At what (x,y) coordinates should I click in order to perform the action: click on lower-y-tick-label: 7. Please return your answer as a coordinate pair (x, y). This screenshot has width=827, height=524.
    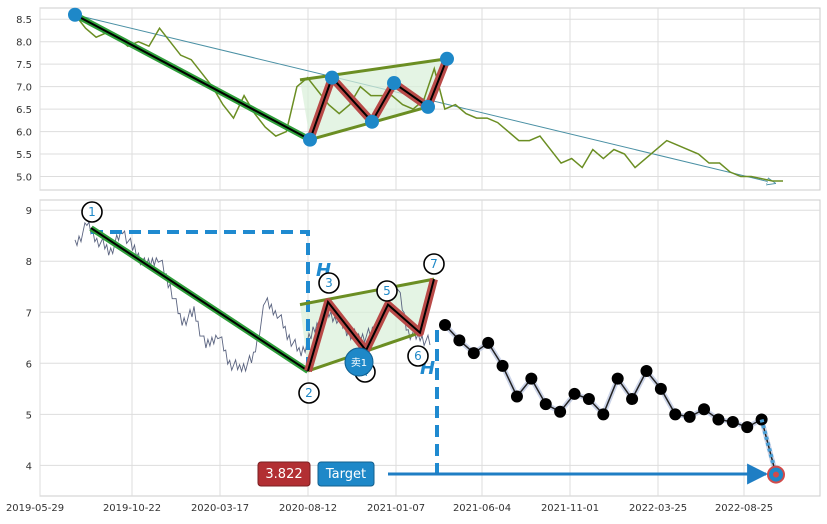
    Looking at the image, I should click on (29, 313).